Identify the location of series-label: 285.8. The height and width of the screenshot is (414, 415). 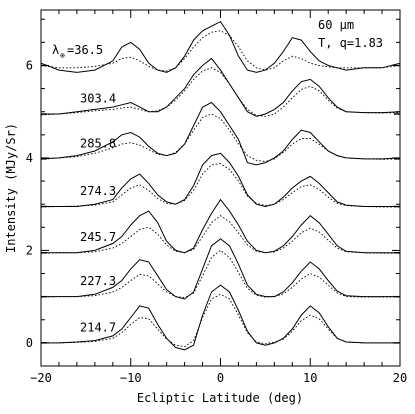
(98, 143).